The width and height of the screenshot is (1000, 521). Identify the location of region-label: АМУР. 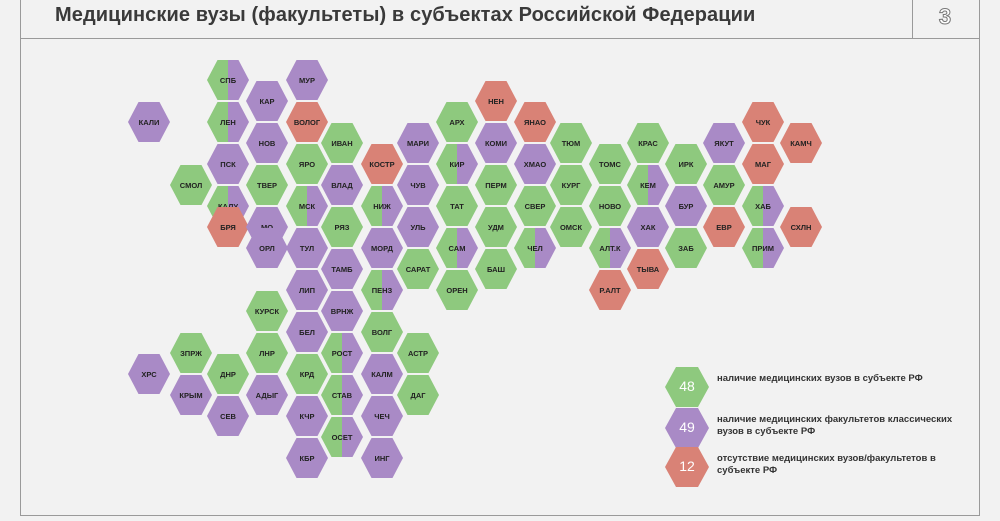
(723, 185).